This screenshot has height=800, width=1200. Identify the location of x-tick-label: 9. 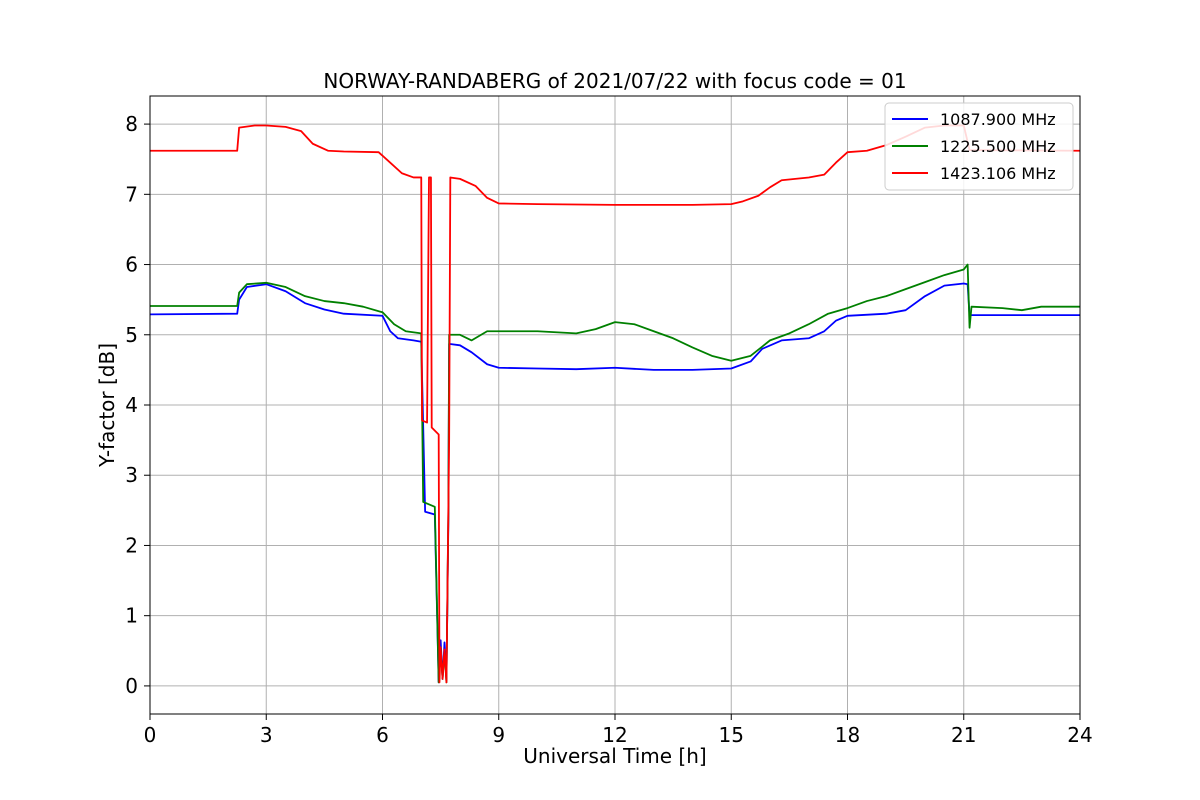
(498, 735).